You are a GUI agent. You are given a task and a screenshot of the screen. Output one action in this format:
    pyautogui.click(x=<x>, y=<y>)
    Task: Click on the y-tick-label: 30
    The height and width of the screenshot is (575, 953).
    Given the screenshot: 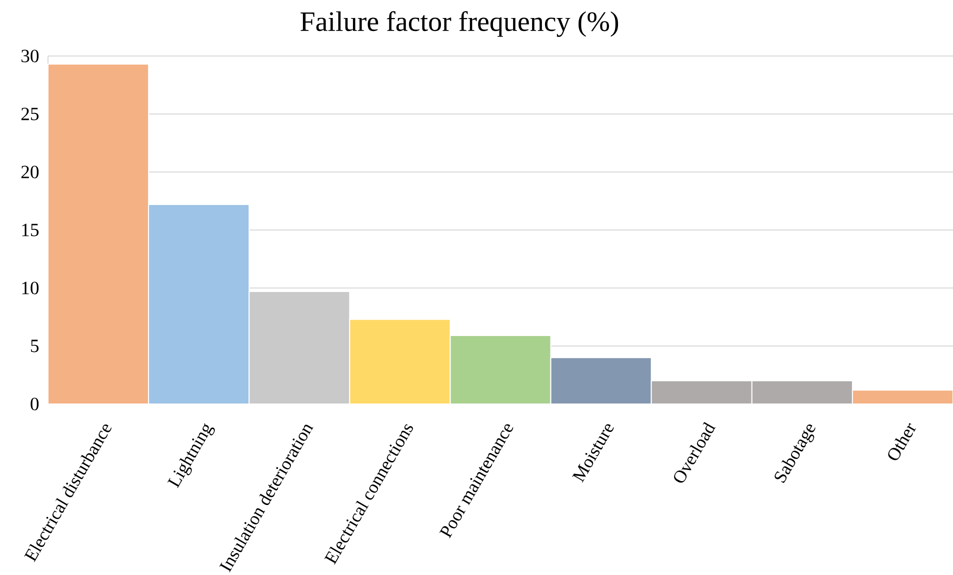 What is the action you would take?
    pyautogui.click(x=30, y=56)
    